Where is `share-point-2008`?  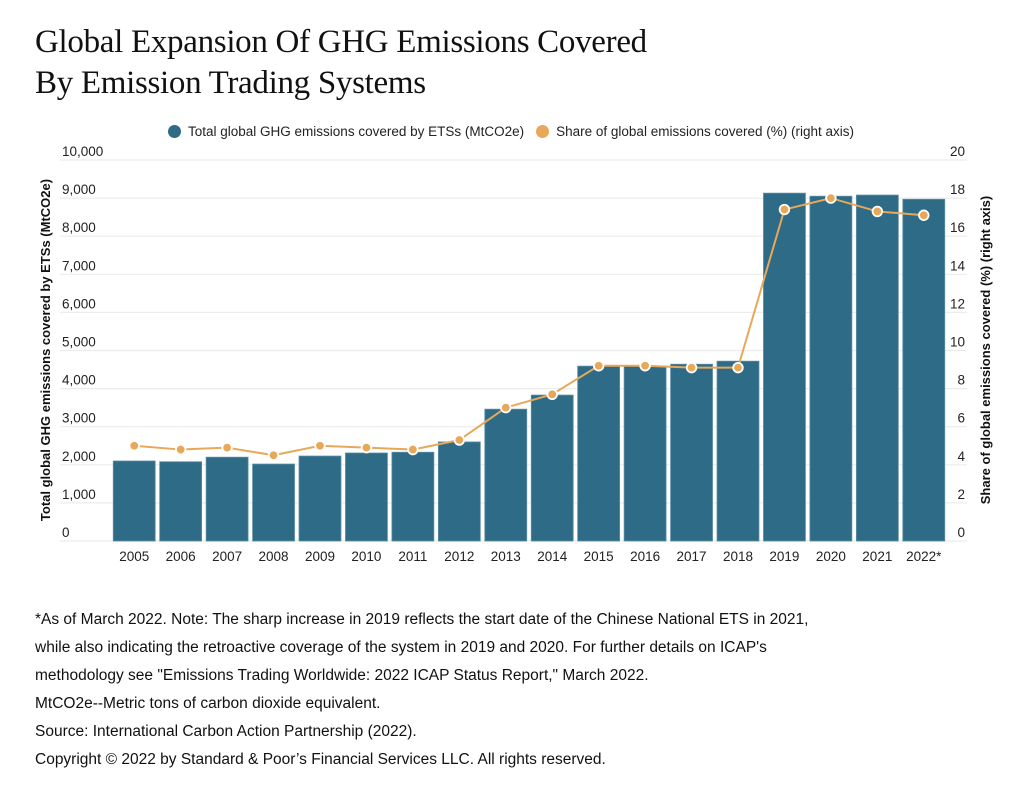 share-point-2008 is located at coordinates (273, 455).